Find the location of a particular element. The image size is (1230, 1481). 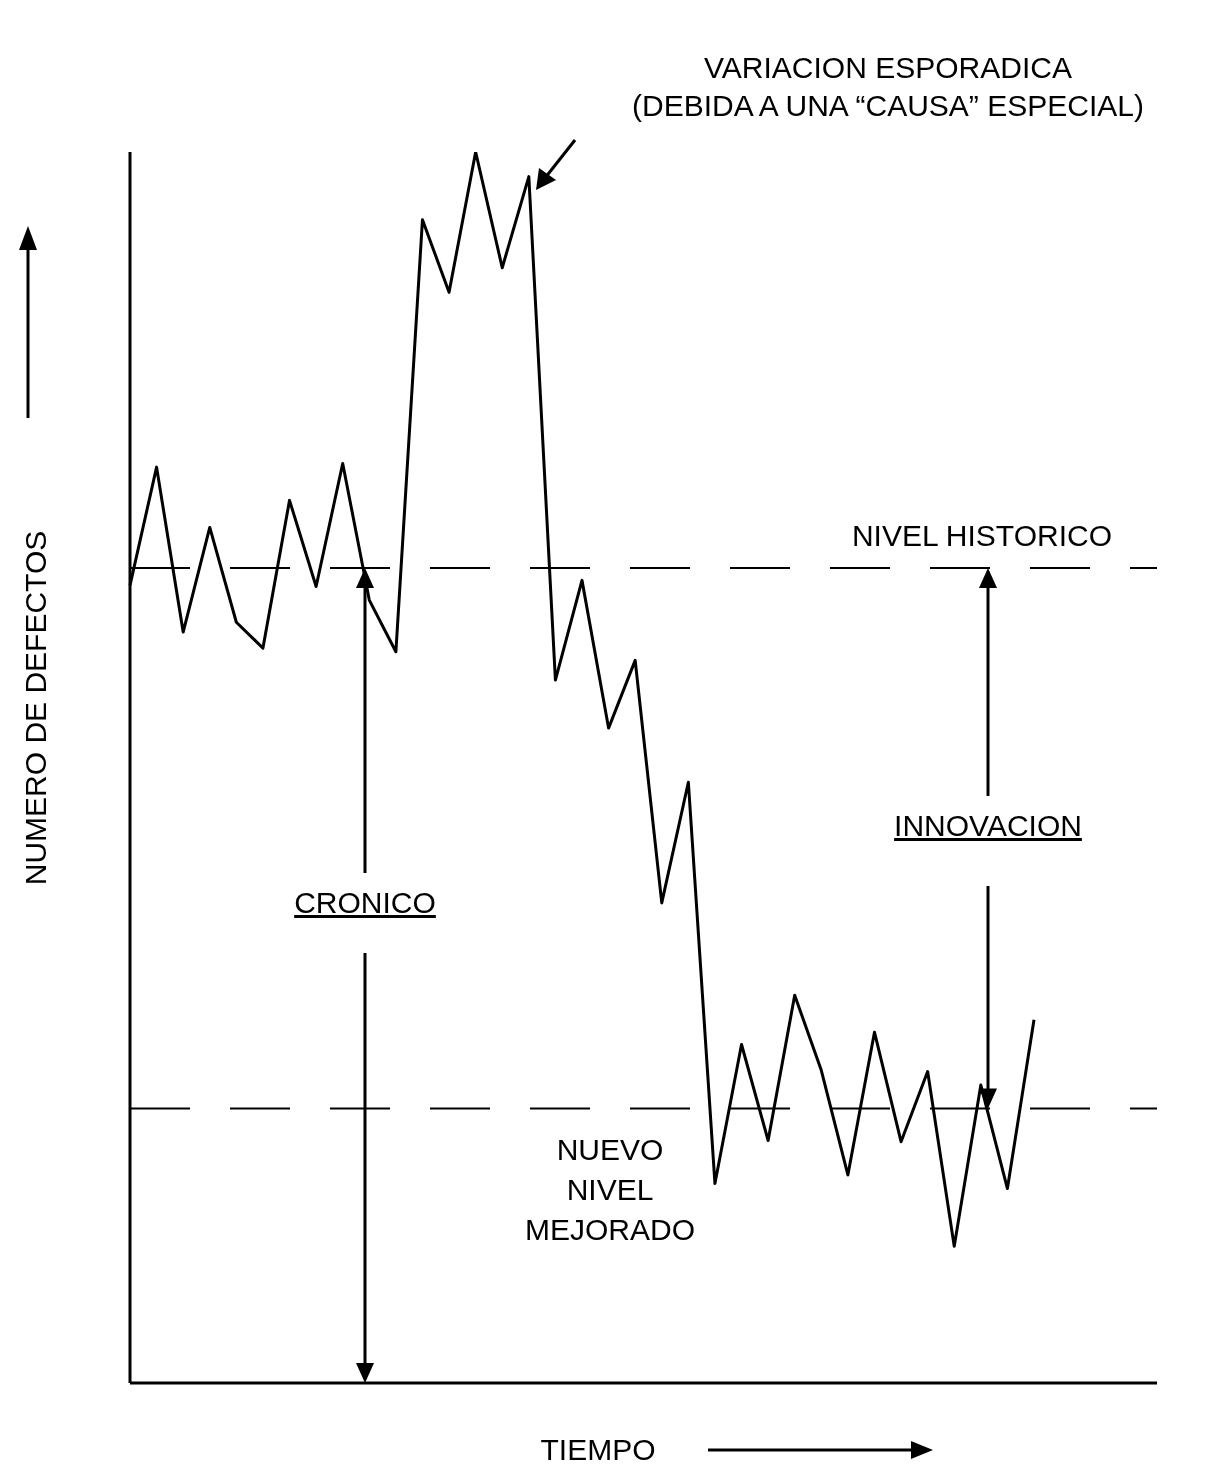

text: VARIACION ESPORADICA (DEBIDA A UNA “CAUSA” ESPECIAL) is located at coordinates (888, 86).